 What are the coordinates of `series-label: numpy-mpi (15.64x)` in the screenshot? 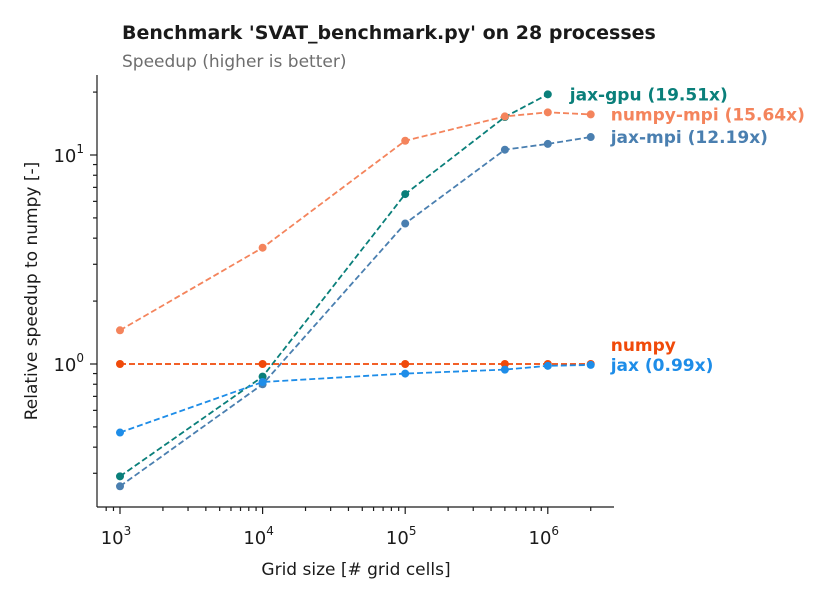 It's located at (708, 115).